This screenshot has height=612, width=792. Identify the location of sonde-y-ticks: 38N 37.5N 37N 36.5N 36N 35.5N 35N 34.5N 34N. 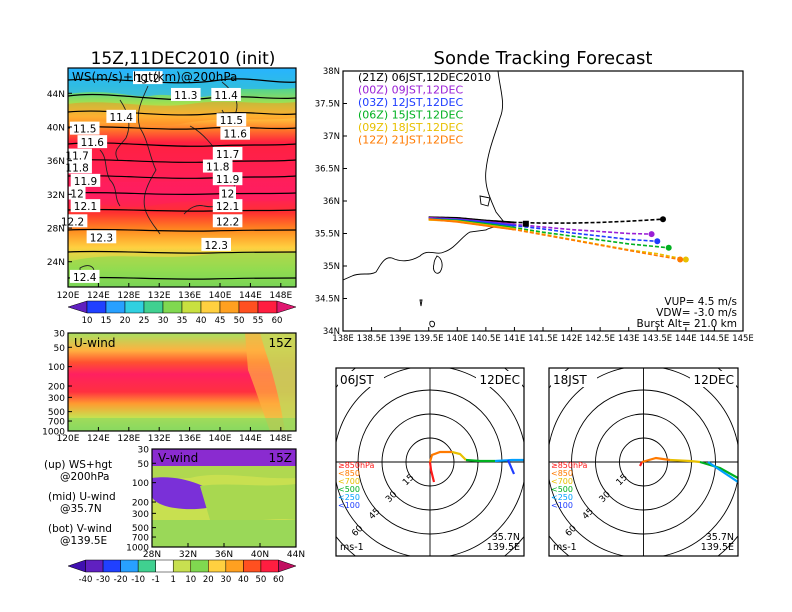
(331, 202).